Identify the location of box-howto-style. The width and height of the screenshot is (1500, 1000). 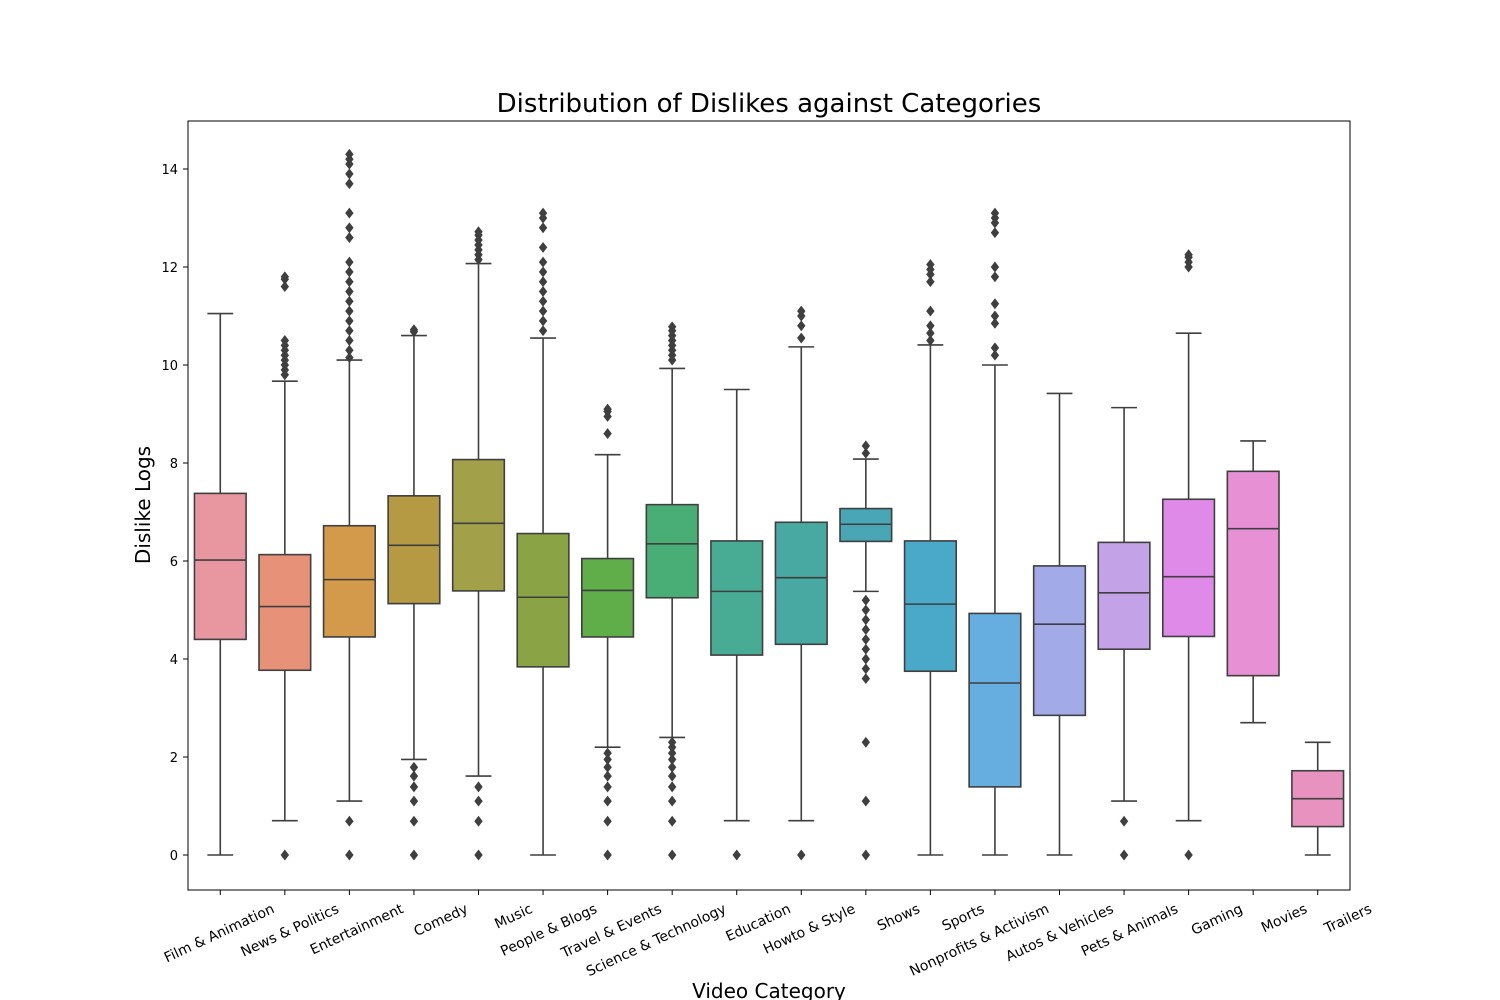
(801, 583).